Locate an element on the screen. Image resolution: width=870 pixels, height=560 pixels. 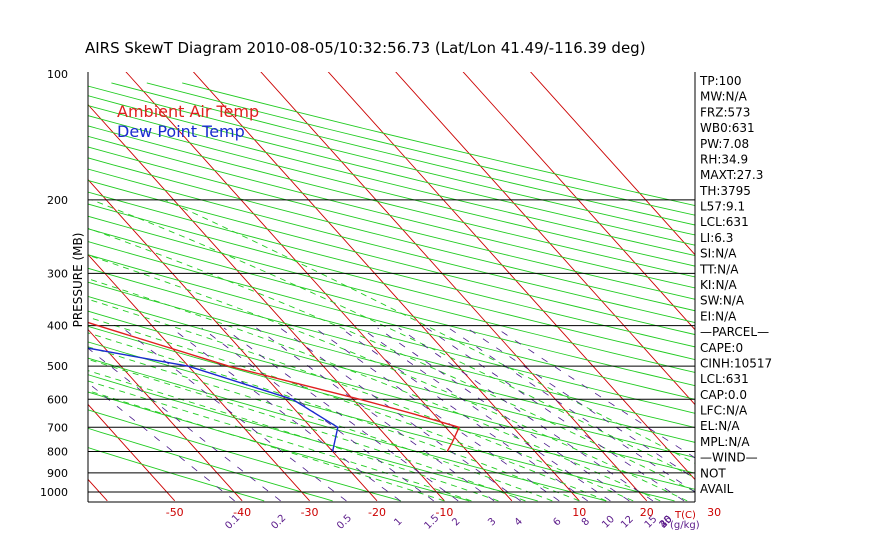
stability-index-label: NOT is located at coordinates (713, 473).